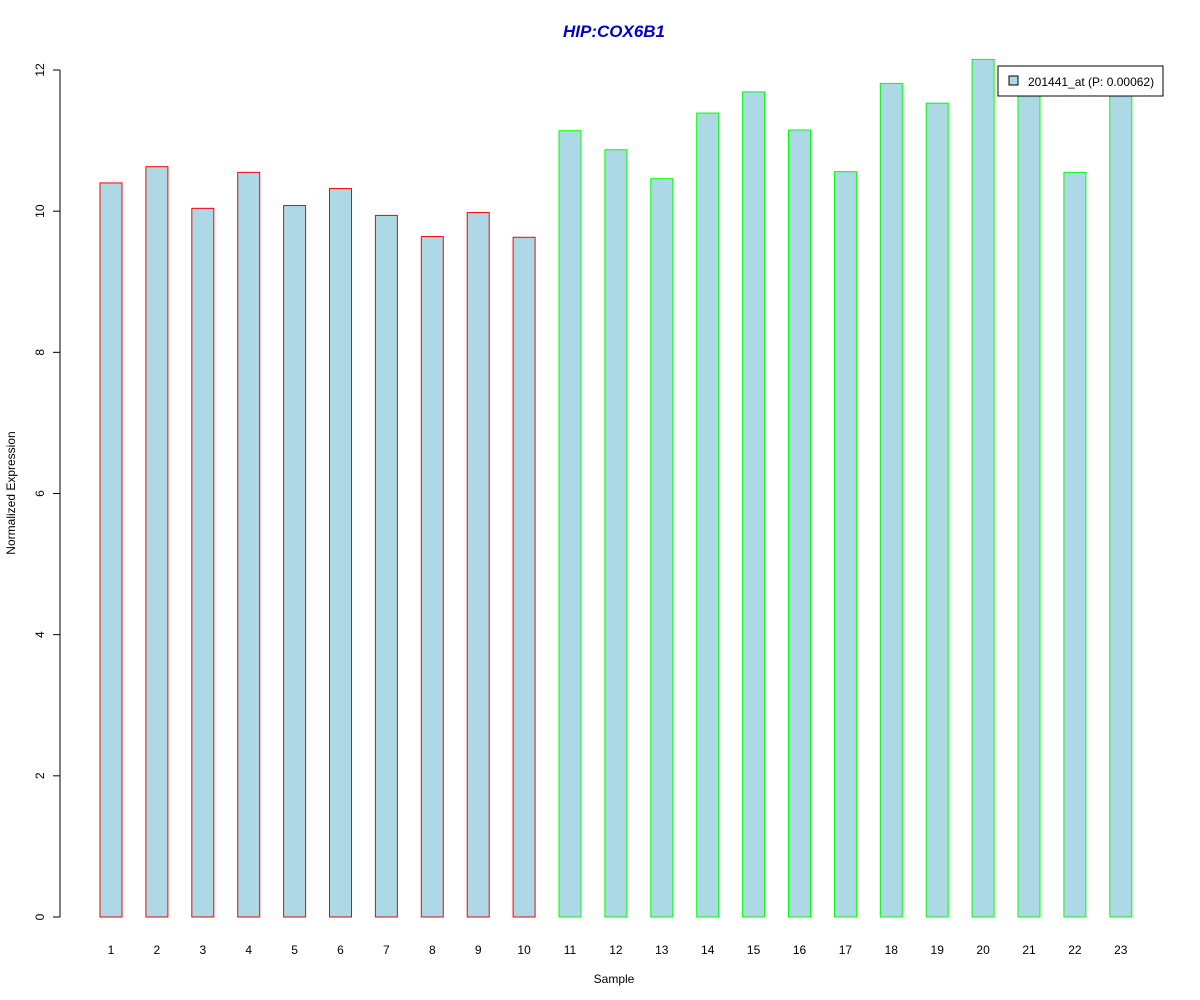 This screenshot has height=1000, width=1200. I want to click on chart-title: HIP:COX6B1, so click(614, 31).